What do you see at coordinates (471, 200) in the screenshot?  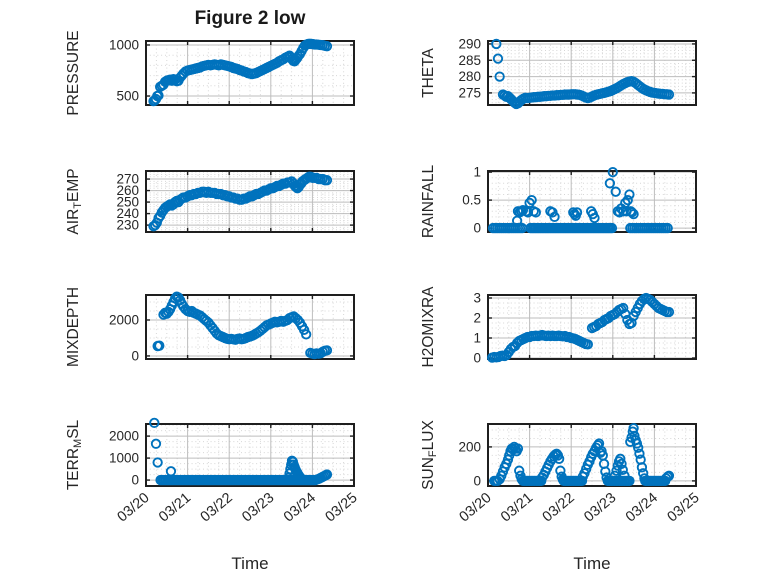 I see `y-tick-label: 0.5` at bounding box center [471, 200].